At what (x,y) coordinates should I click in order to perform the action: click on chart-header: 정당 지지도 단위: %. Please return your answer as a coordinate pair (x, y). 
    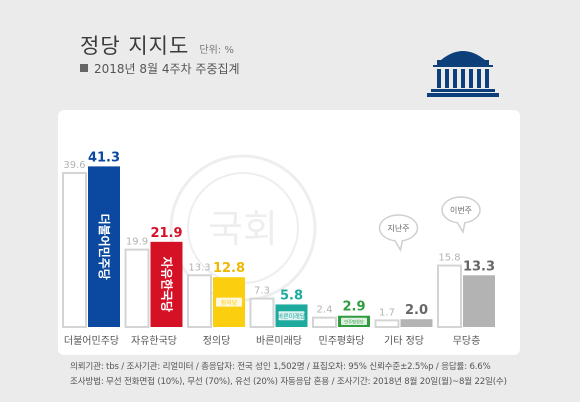
    Looking at the image, I should click on (157, 45).